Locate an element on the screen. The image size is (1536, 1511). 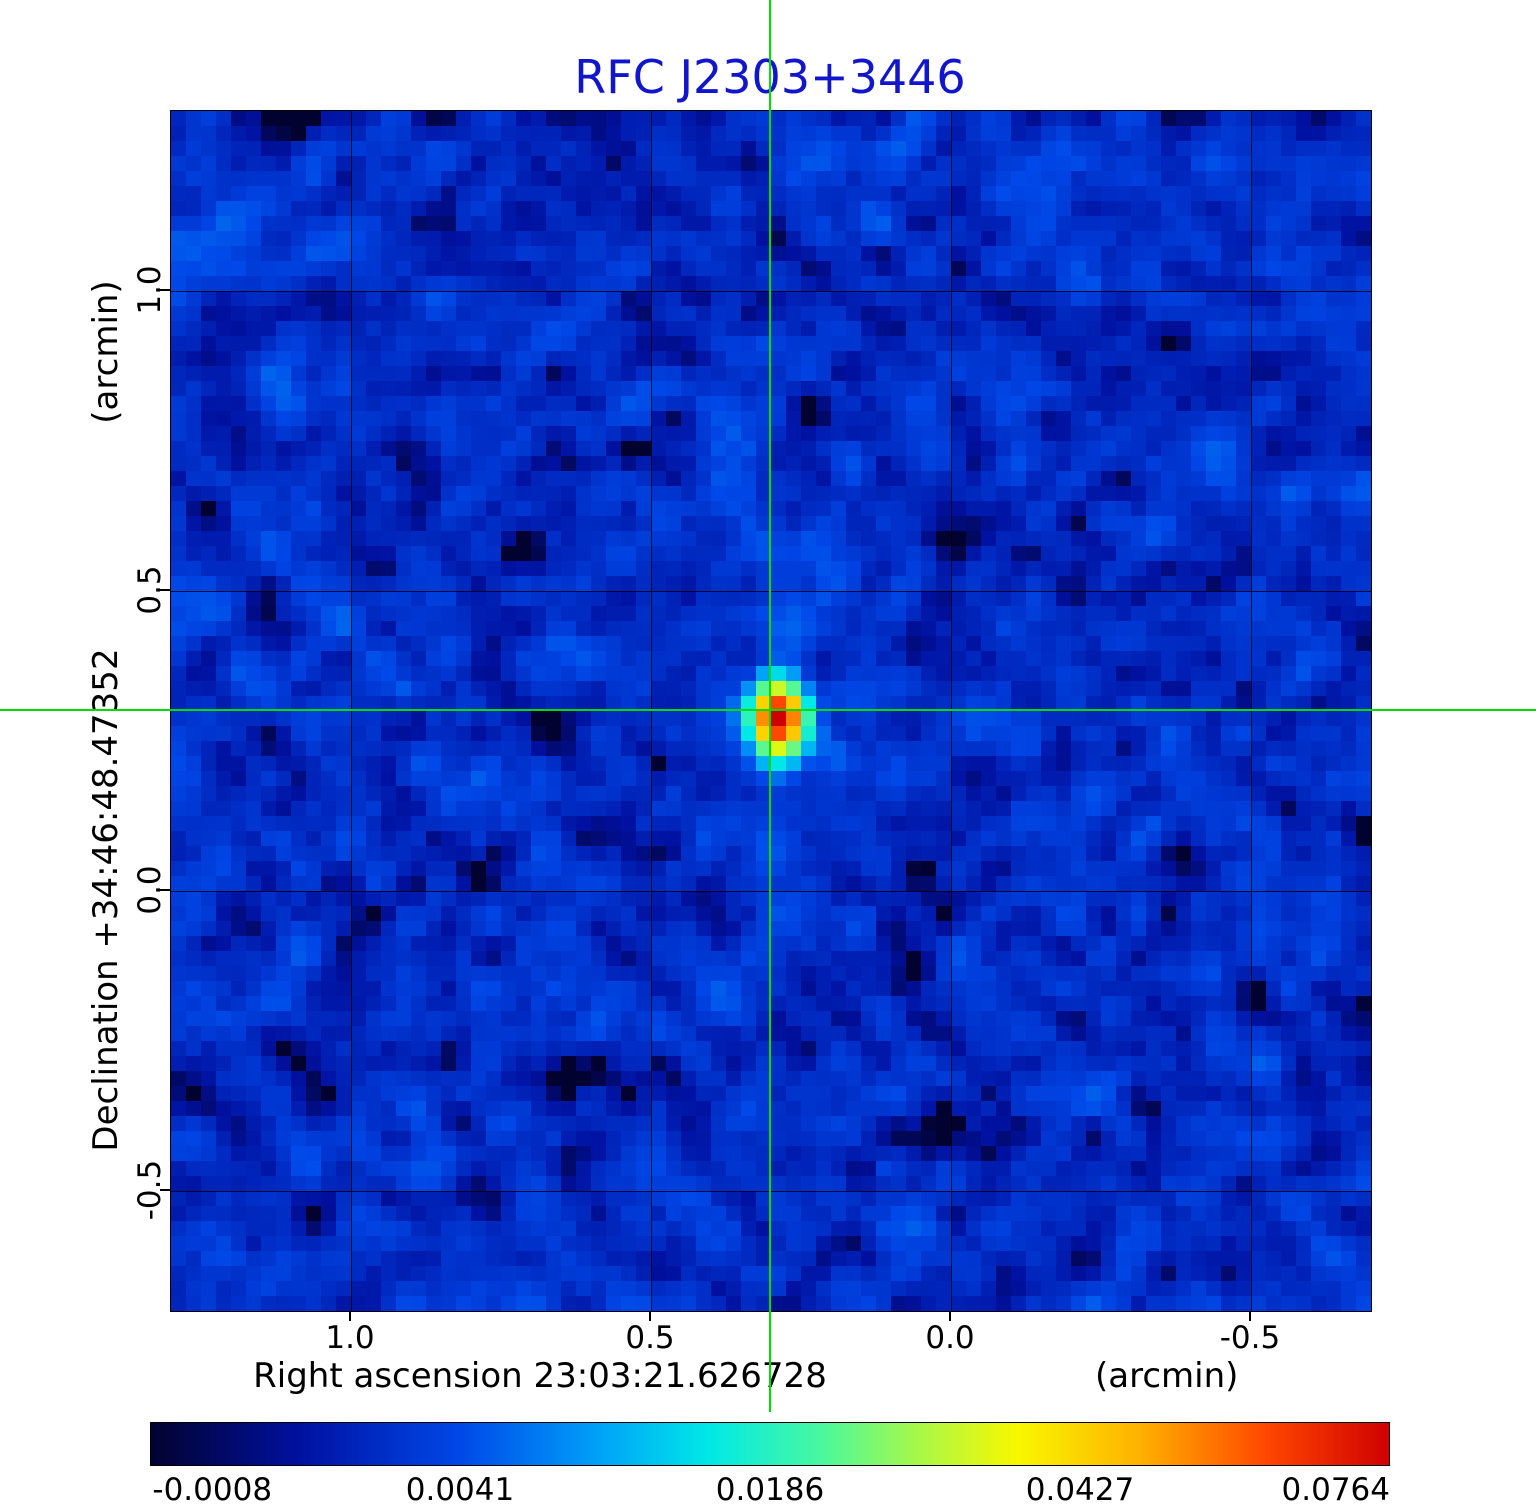
colorbar-tick-label: 0.0186 is located at coordinates (770, 1490).